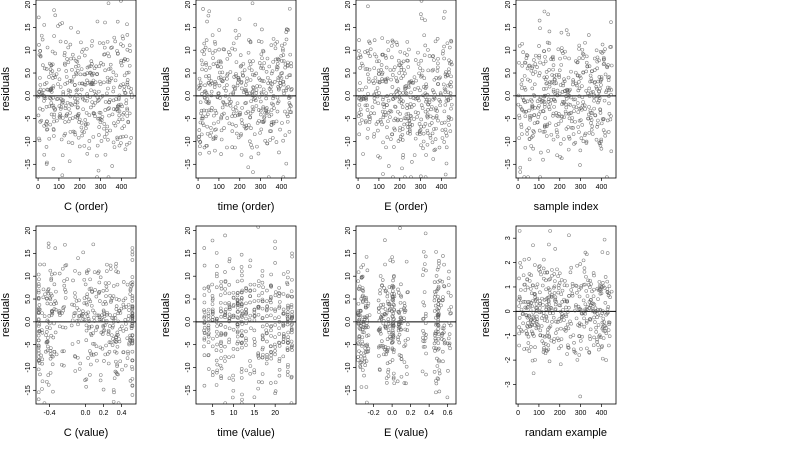 The height and width of the screenshot is (450, 800). What do you see at coordinates (565, 314) in the screenshot?
I see `scatter-points` at bounding box center [565, 314].